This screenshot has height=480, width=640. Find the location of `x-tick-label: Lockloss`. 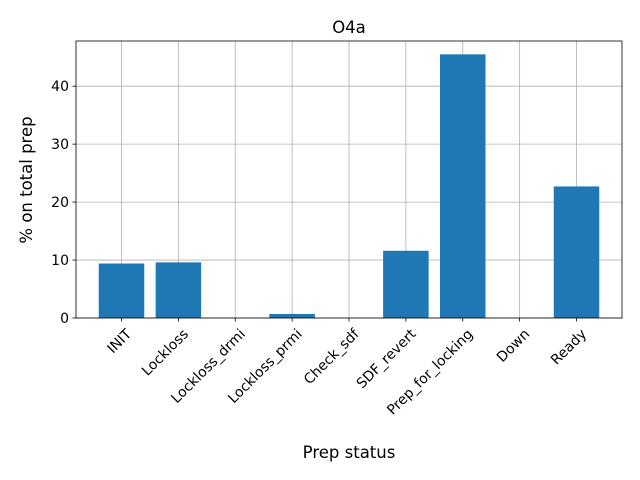

x-tick-label: Lockloss is located at coordinates (165, 352).